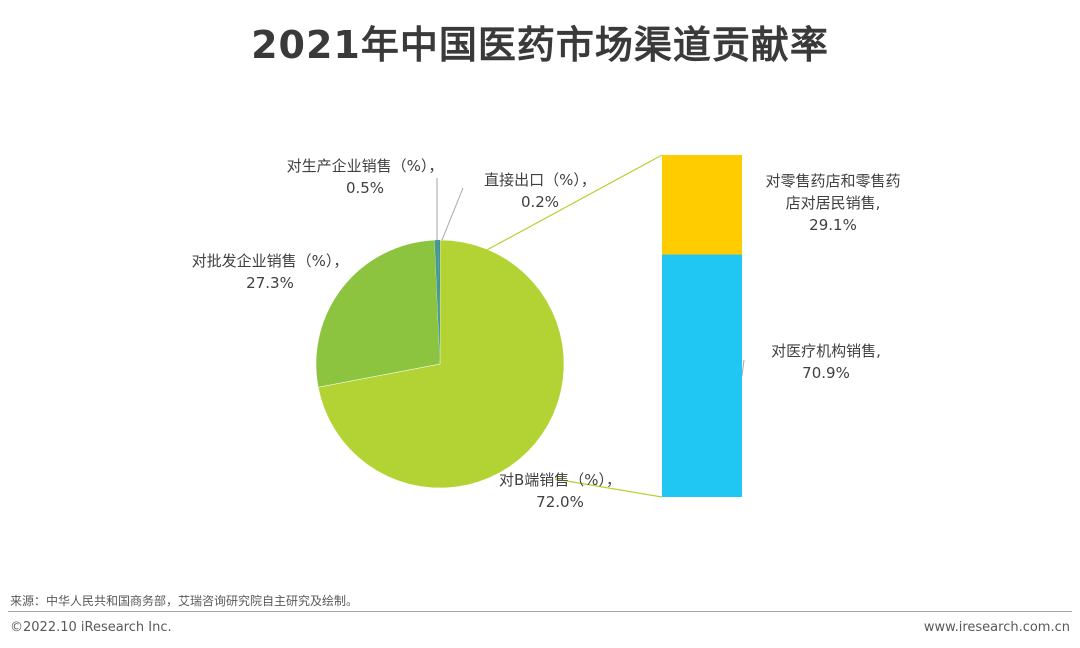 This screenshot has width=1080, height=648. I want to click on copyright: ©2022.10 iResearch Inc., so click(91, 627).